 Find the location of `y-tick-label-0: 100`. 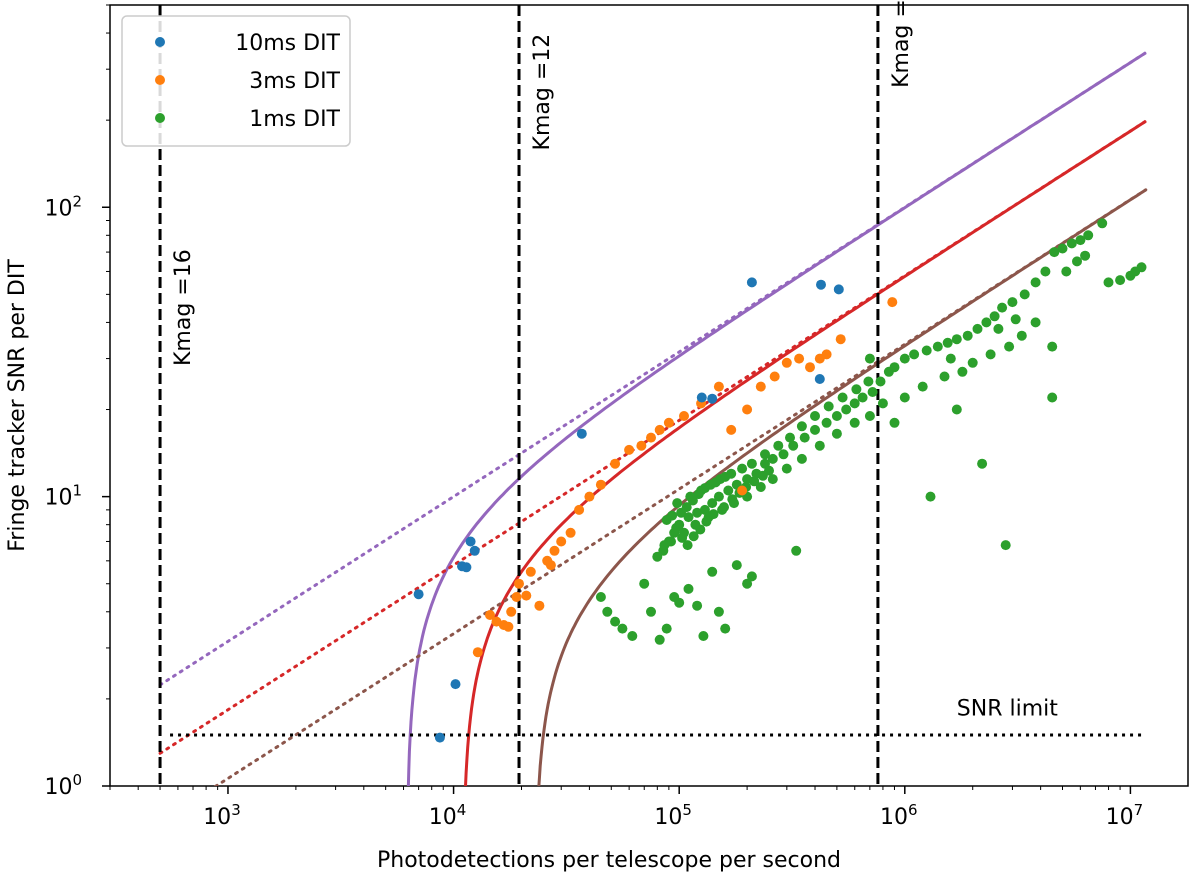

y-tick-label-0: 100 is located at coordinates (63, 785).